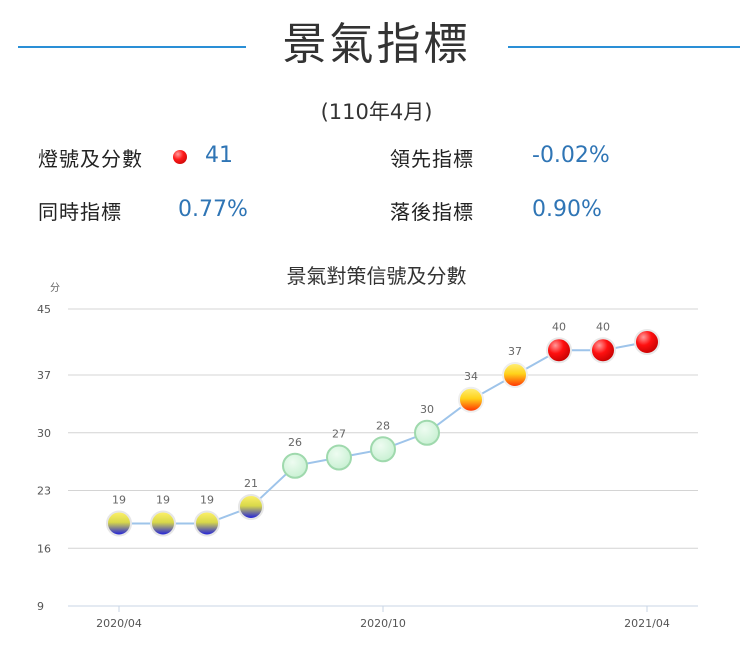 The width and height of the screenshot is (753, 646). I want to click on y-axis-label: 分, so click(55, 288).